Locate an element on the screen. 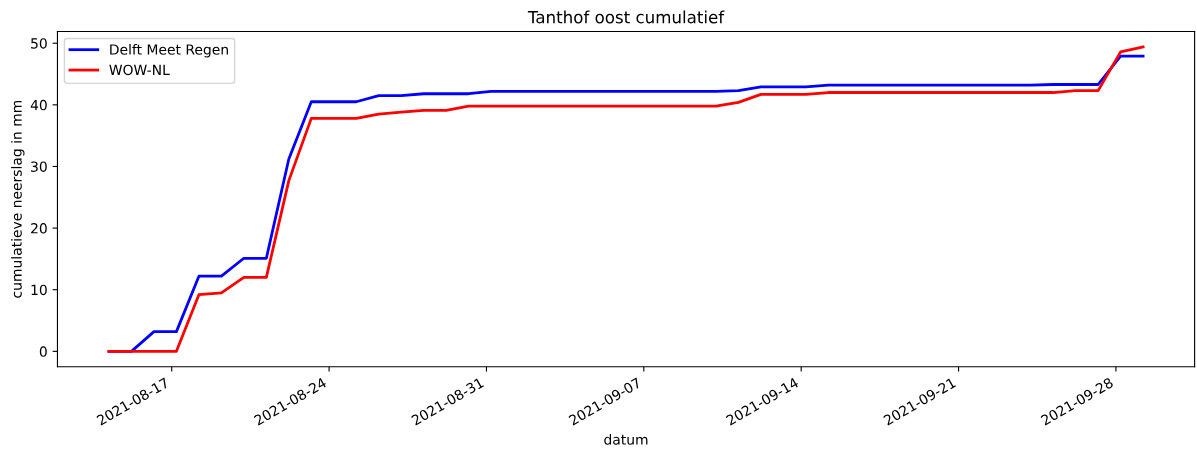 The width and height of the screenshot is (1197, 450). y-tick-label: 10 is located at coordinates (39, 290).